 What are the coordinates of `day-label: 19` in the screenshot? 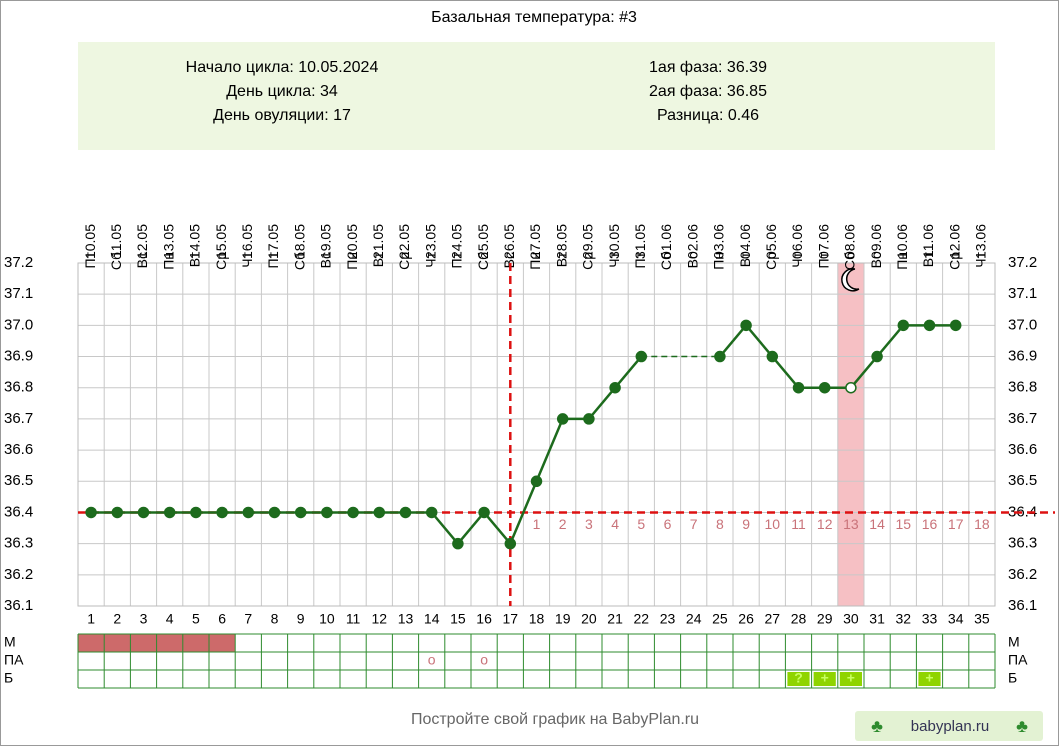 It's located at (563, 619).